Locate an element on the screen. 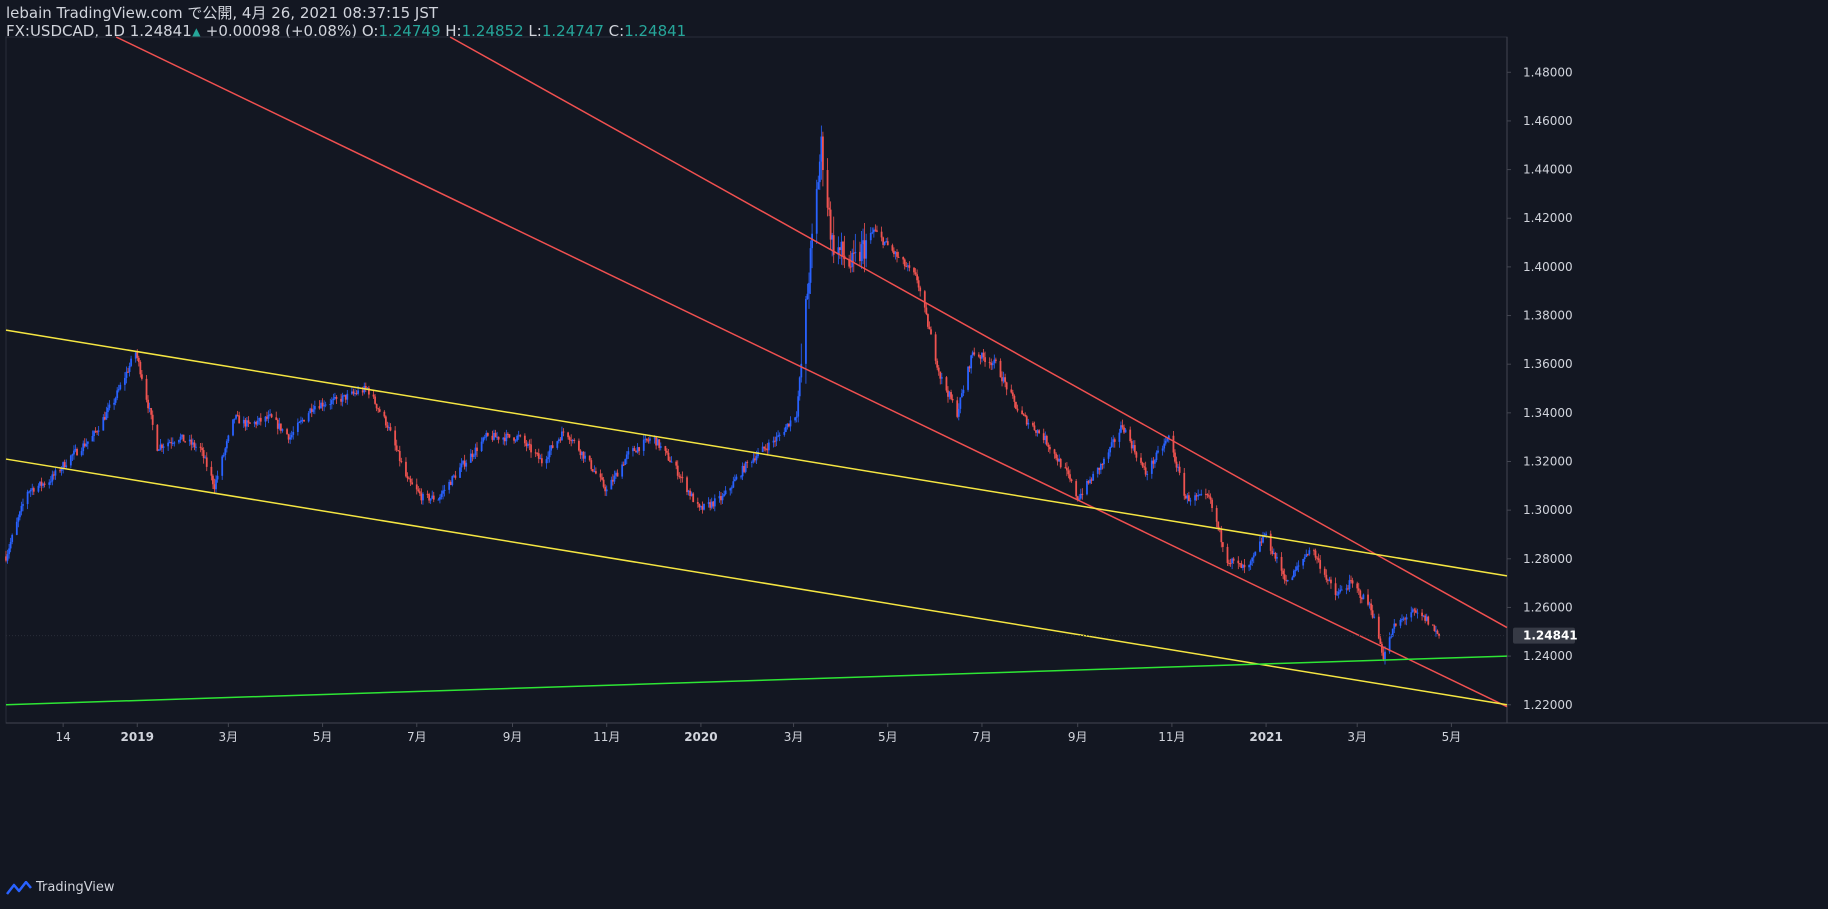 This screenshot has width=1828, height=909. x-tick-label: 11月 is located at coordinates (606, 737).